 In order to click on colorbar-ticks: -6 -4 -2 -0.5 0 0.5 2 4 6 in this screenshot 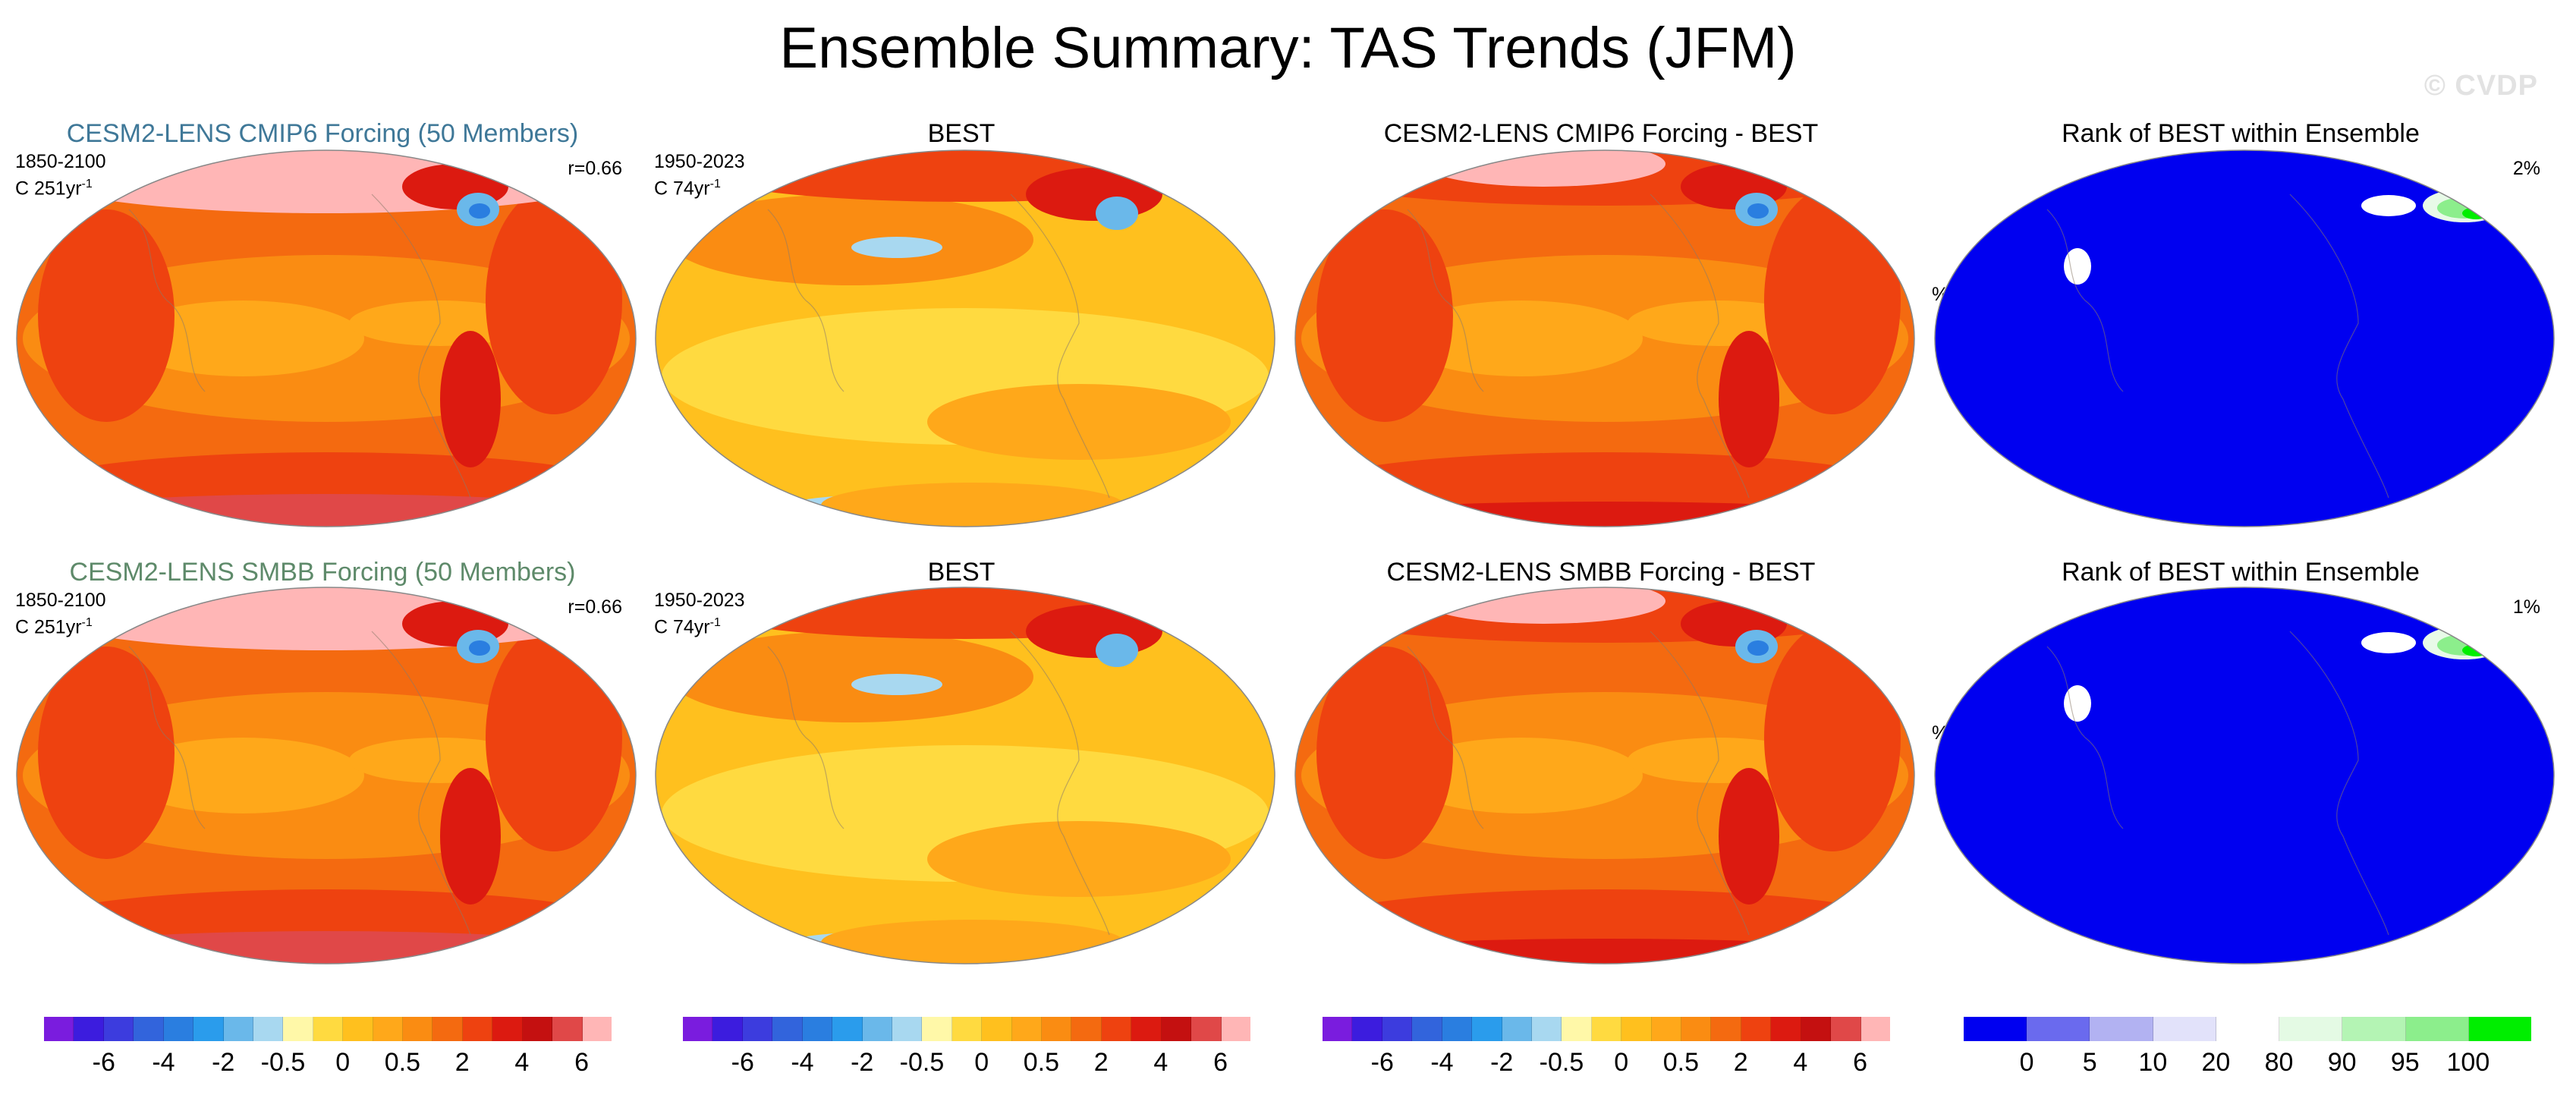, I will do `click(966, 1059)`.